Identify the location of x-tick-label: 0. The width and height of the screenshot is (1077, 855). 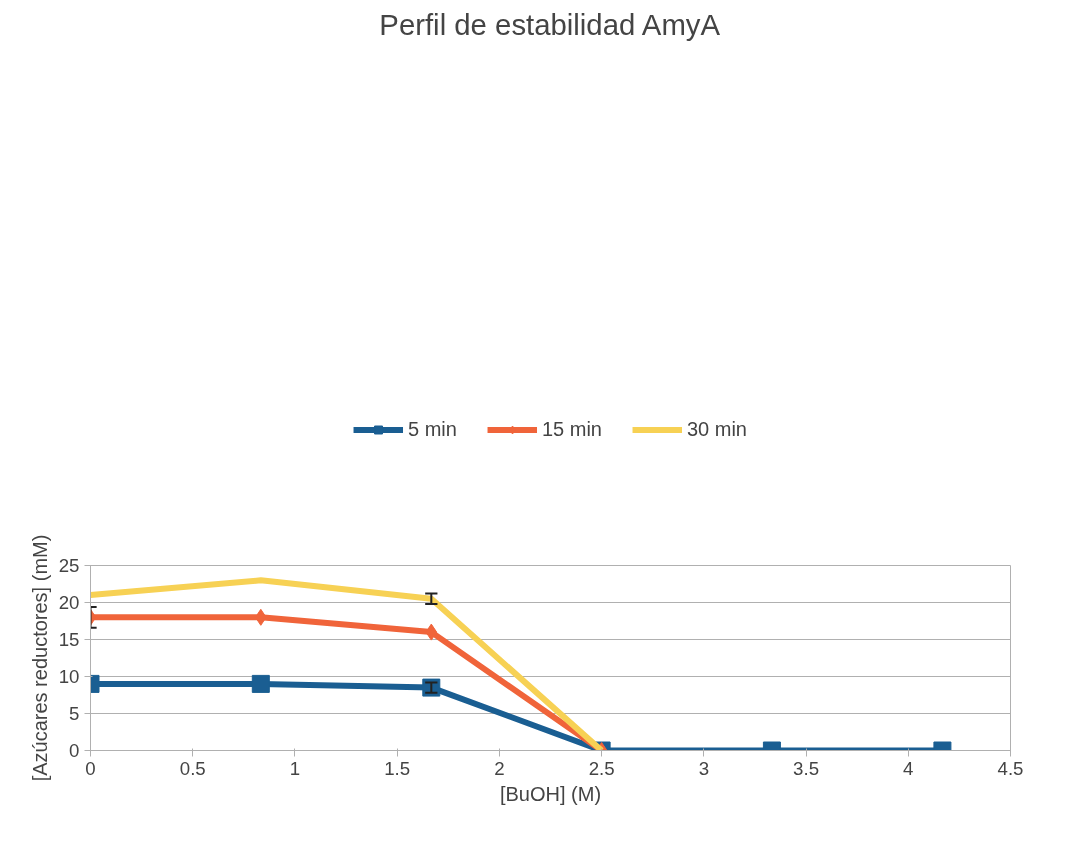
(90, 768).